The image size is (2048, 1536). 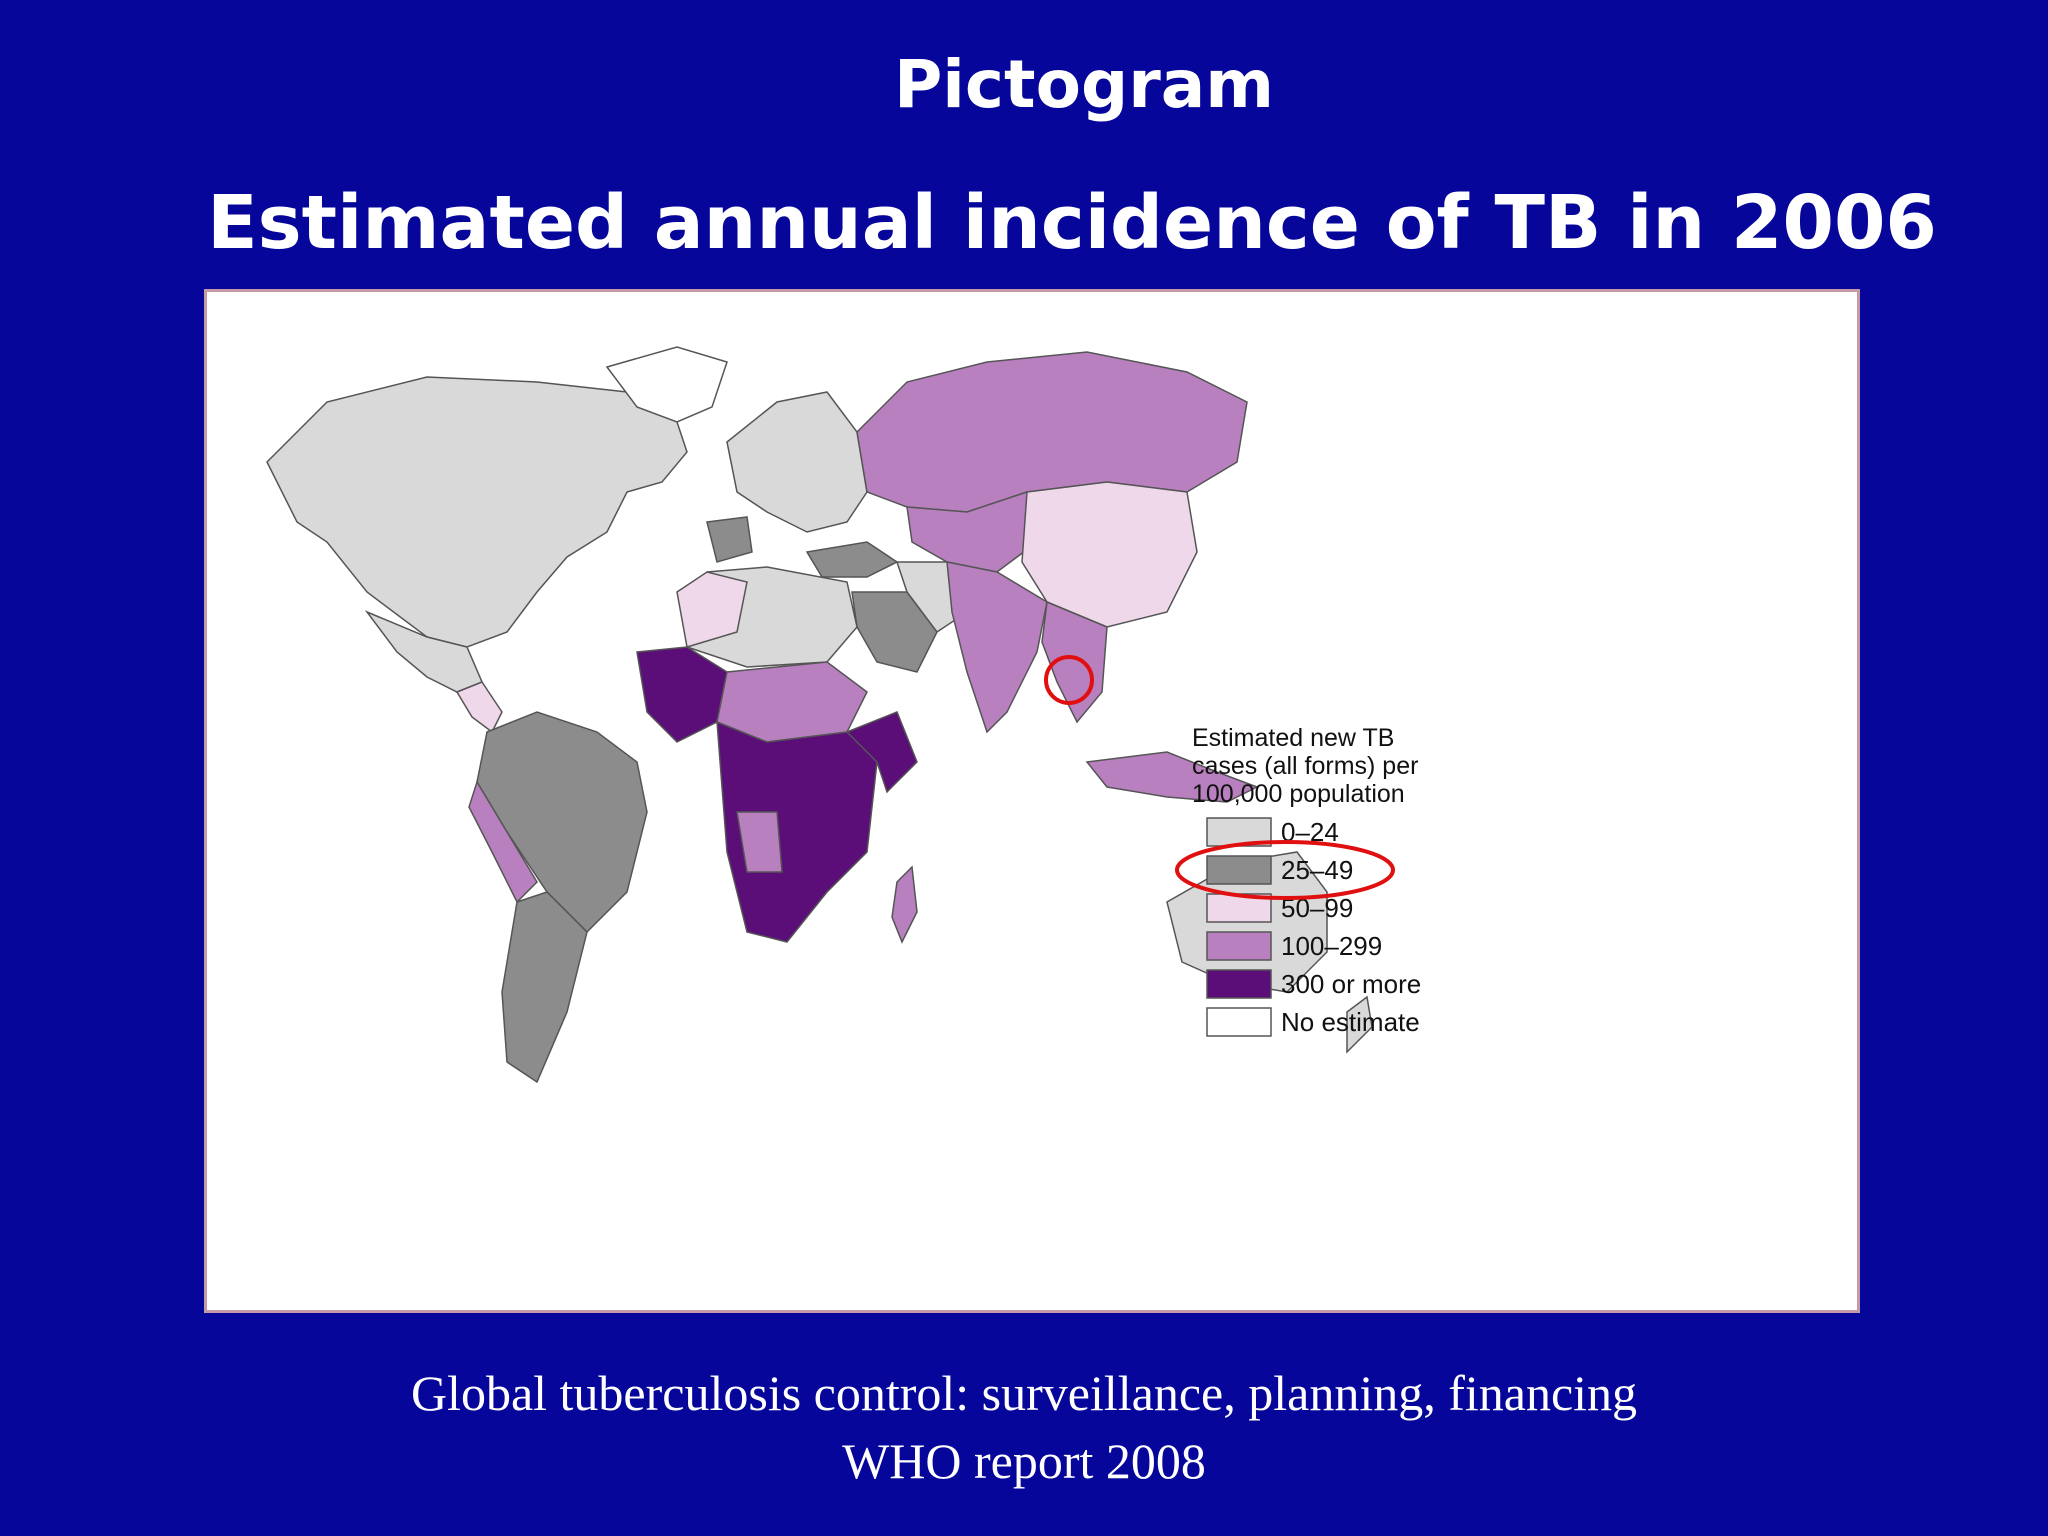 What do you see at coordinates (997, 647) in the screenshot?
I see `region-south-asia` at bounding box center [997, 647].